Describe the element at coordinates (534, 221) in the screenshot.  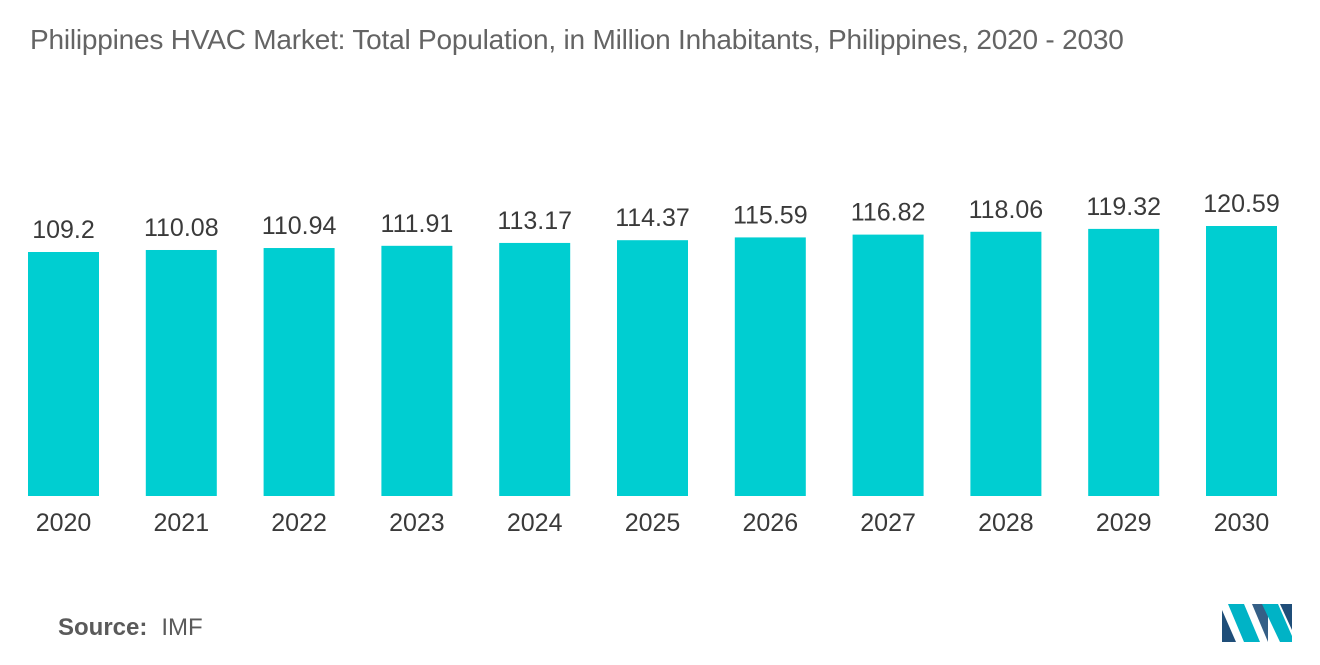
I see `value-label-2024: 113.17` at that location.